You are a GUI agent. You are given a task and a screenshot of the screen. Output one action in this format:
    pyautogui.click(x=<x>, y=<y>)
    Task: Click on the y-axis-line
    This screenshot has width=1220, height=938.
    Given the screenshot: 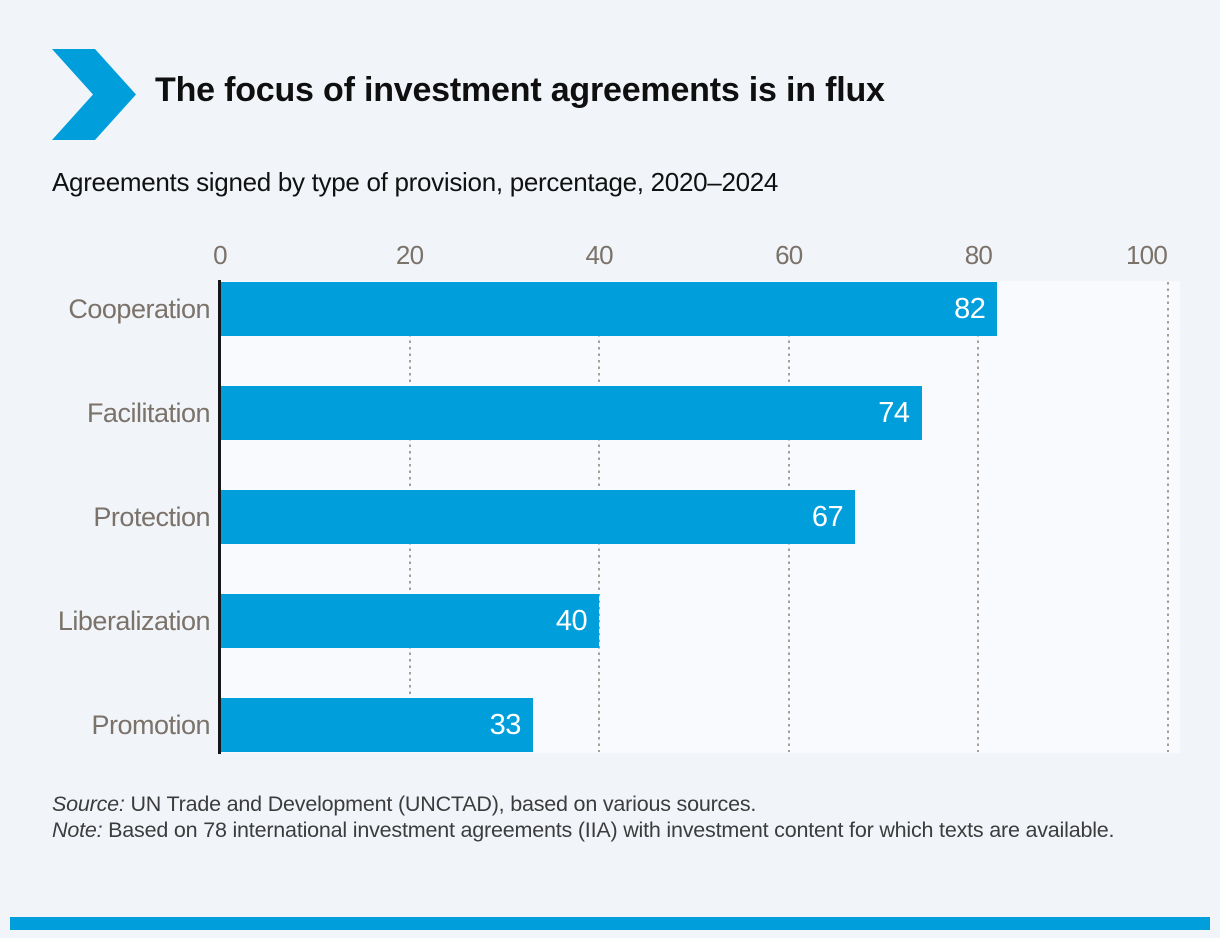 What is the action you would take?
    pyautogui.click(x=219, y=517)
    